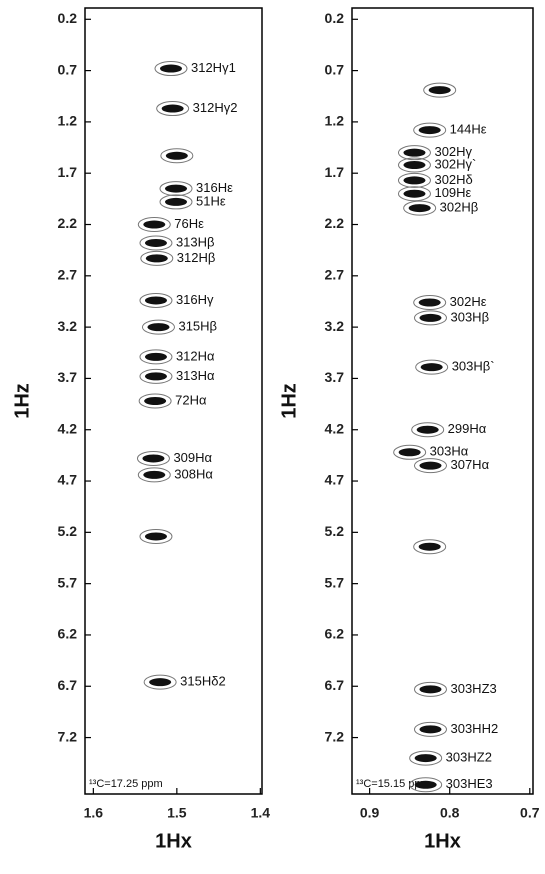 The width and height of the screenshot is (545, 874). What do you see at coordinates (335, 18) in the screenshot?
I see `y-tick-label: 0.2` at bounding box center [335, 18].